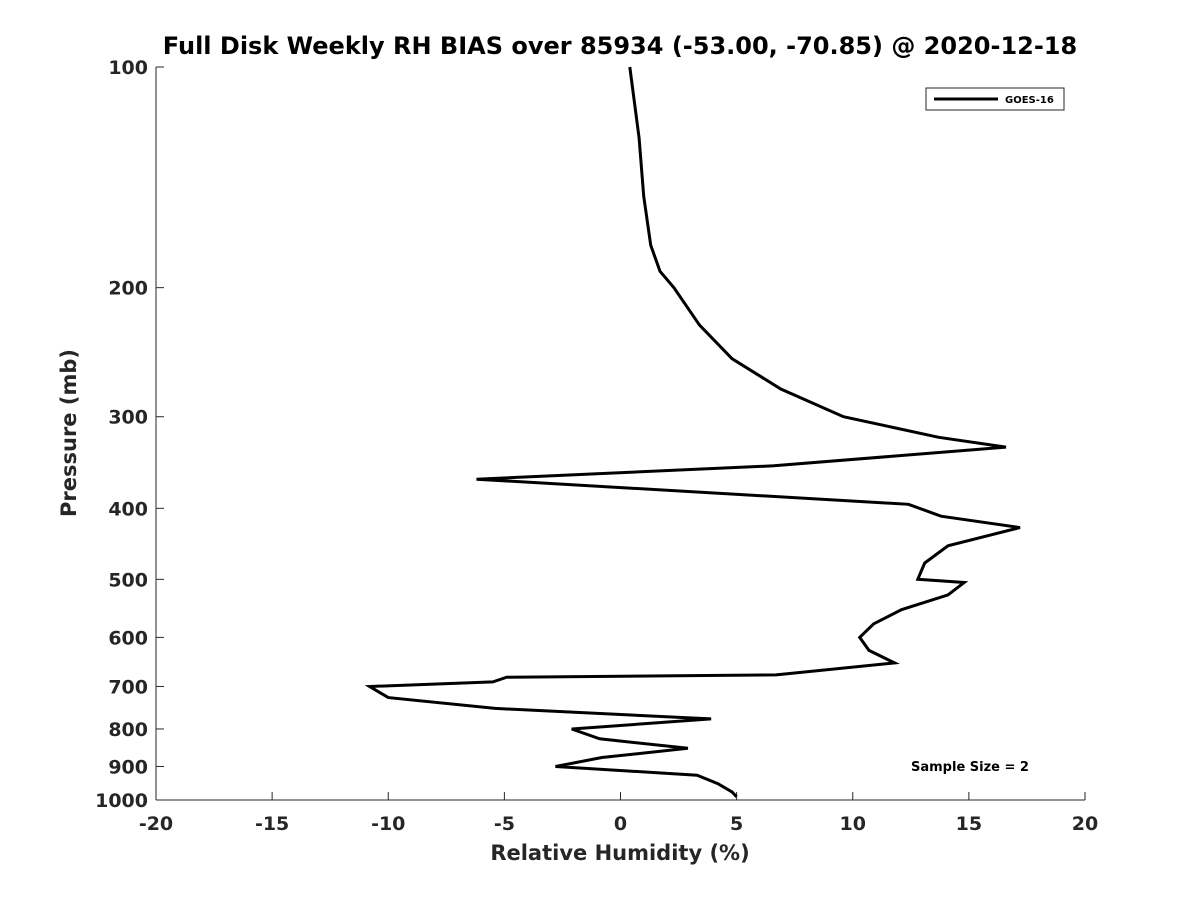 This screenshot has height=900, width=1200. I want to click on x-ticks: -20 -15 -10 -5 0 5 10 15 20, so click(618, 813).